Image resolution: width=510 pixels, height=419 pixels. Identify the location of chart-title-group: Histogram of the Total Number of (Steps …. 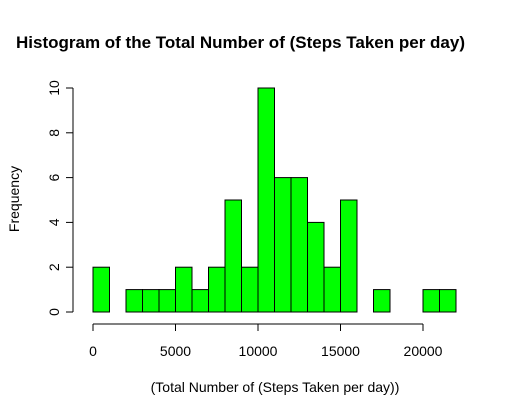
(240, 42).